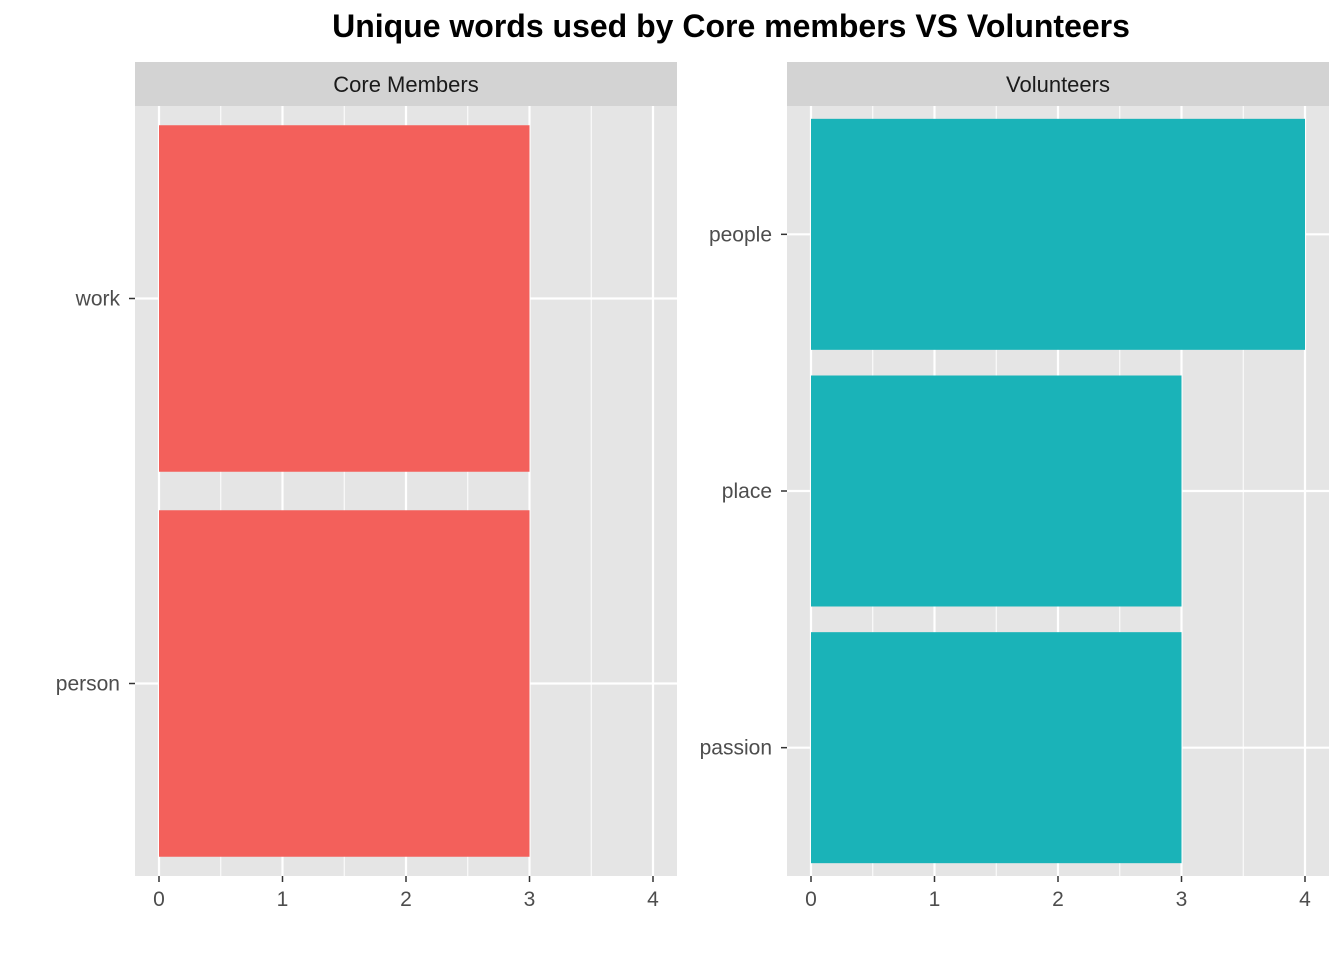 This screenshot has width=1344, height=960. I want to click on category-label: people, so click(740, 234).